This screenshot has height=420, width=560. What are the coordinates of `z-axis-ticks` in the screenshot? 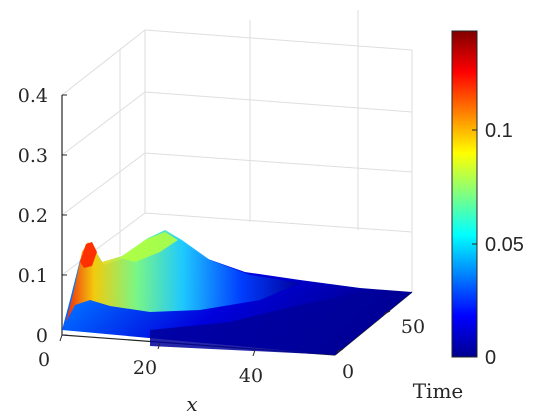 It's located at (64, 215).